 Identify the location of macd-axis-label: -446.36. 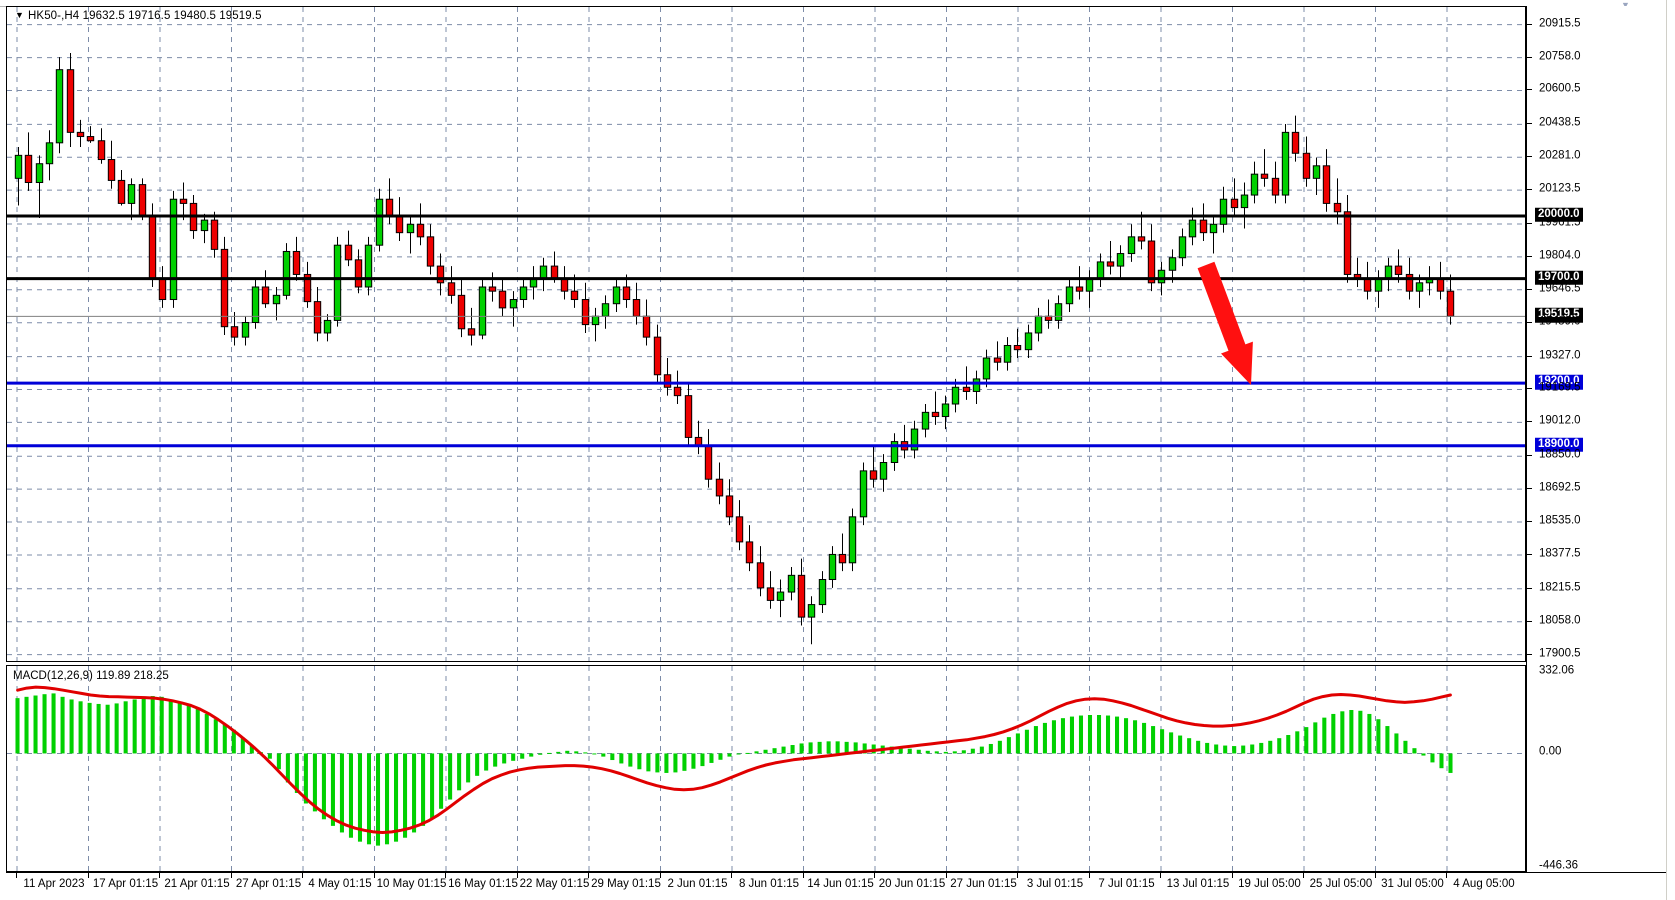
(1559, 865).